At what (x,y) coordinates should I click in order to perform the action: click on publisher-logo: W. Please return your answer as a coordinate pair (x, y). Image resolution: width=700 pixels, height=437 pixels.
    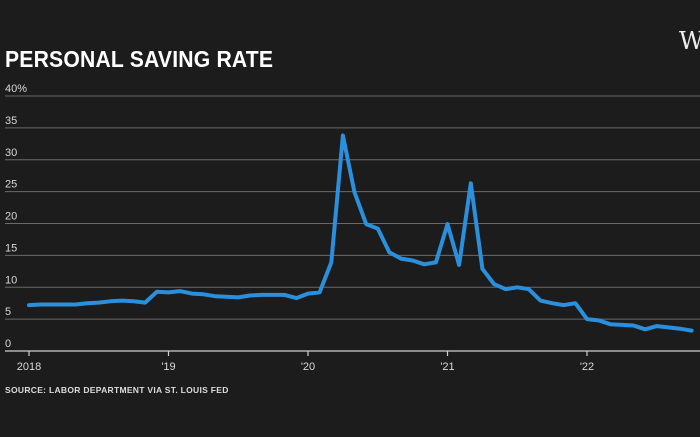
    Looking at the image, I should click on (689, 41).